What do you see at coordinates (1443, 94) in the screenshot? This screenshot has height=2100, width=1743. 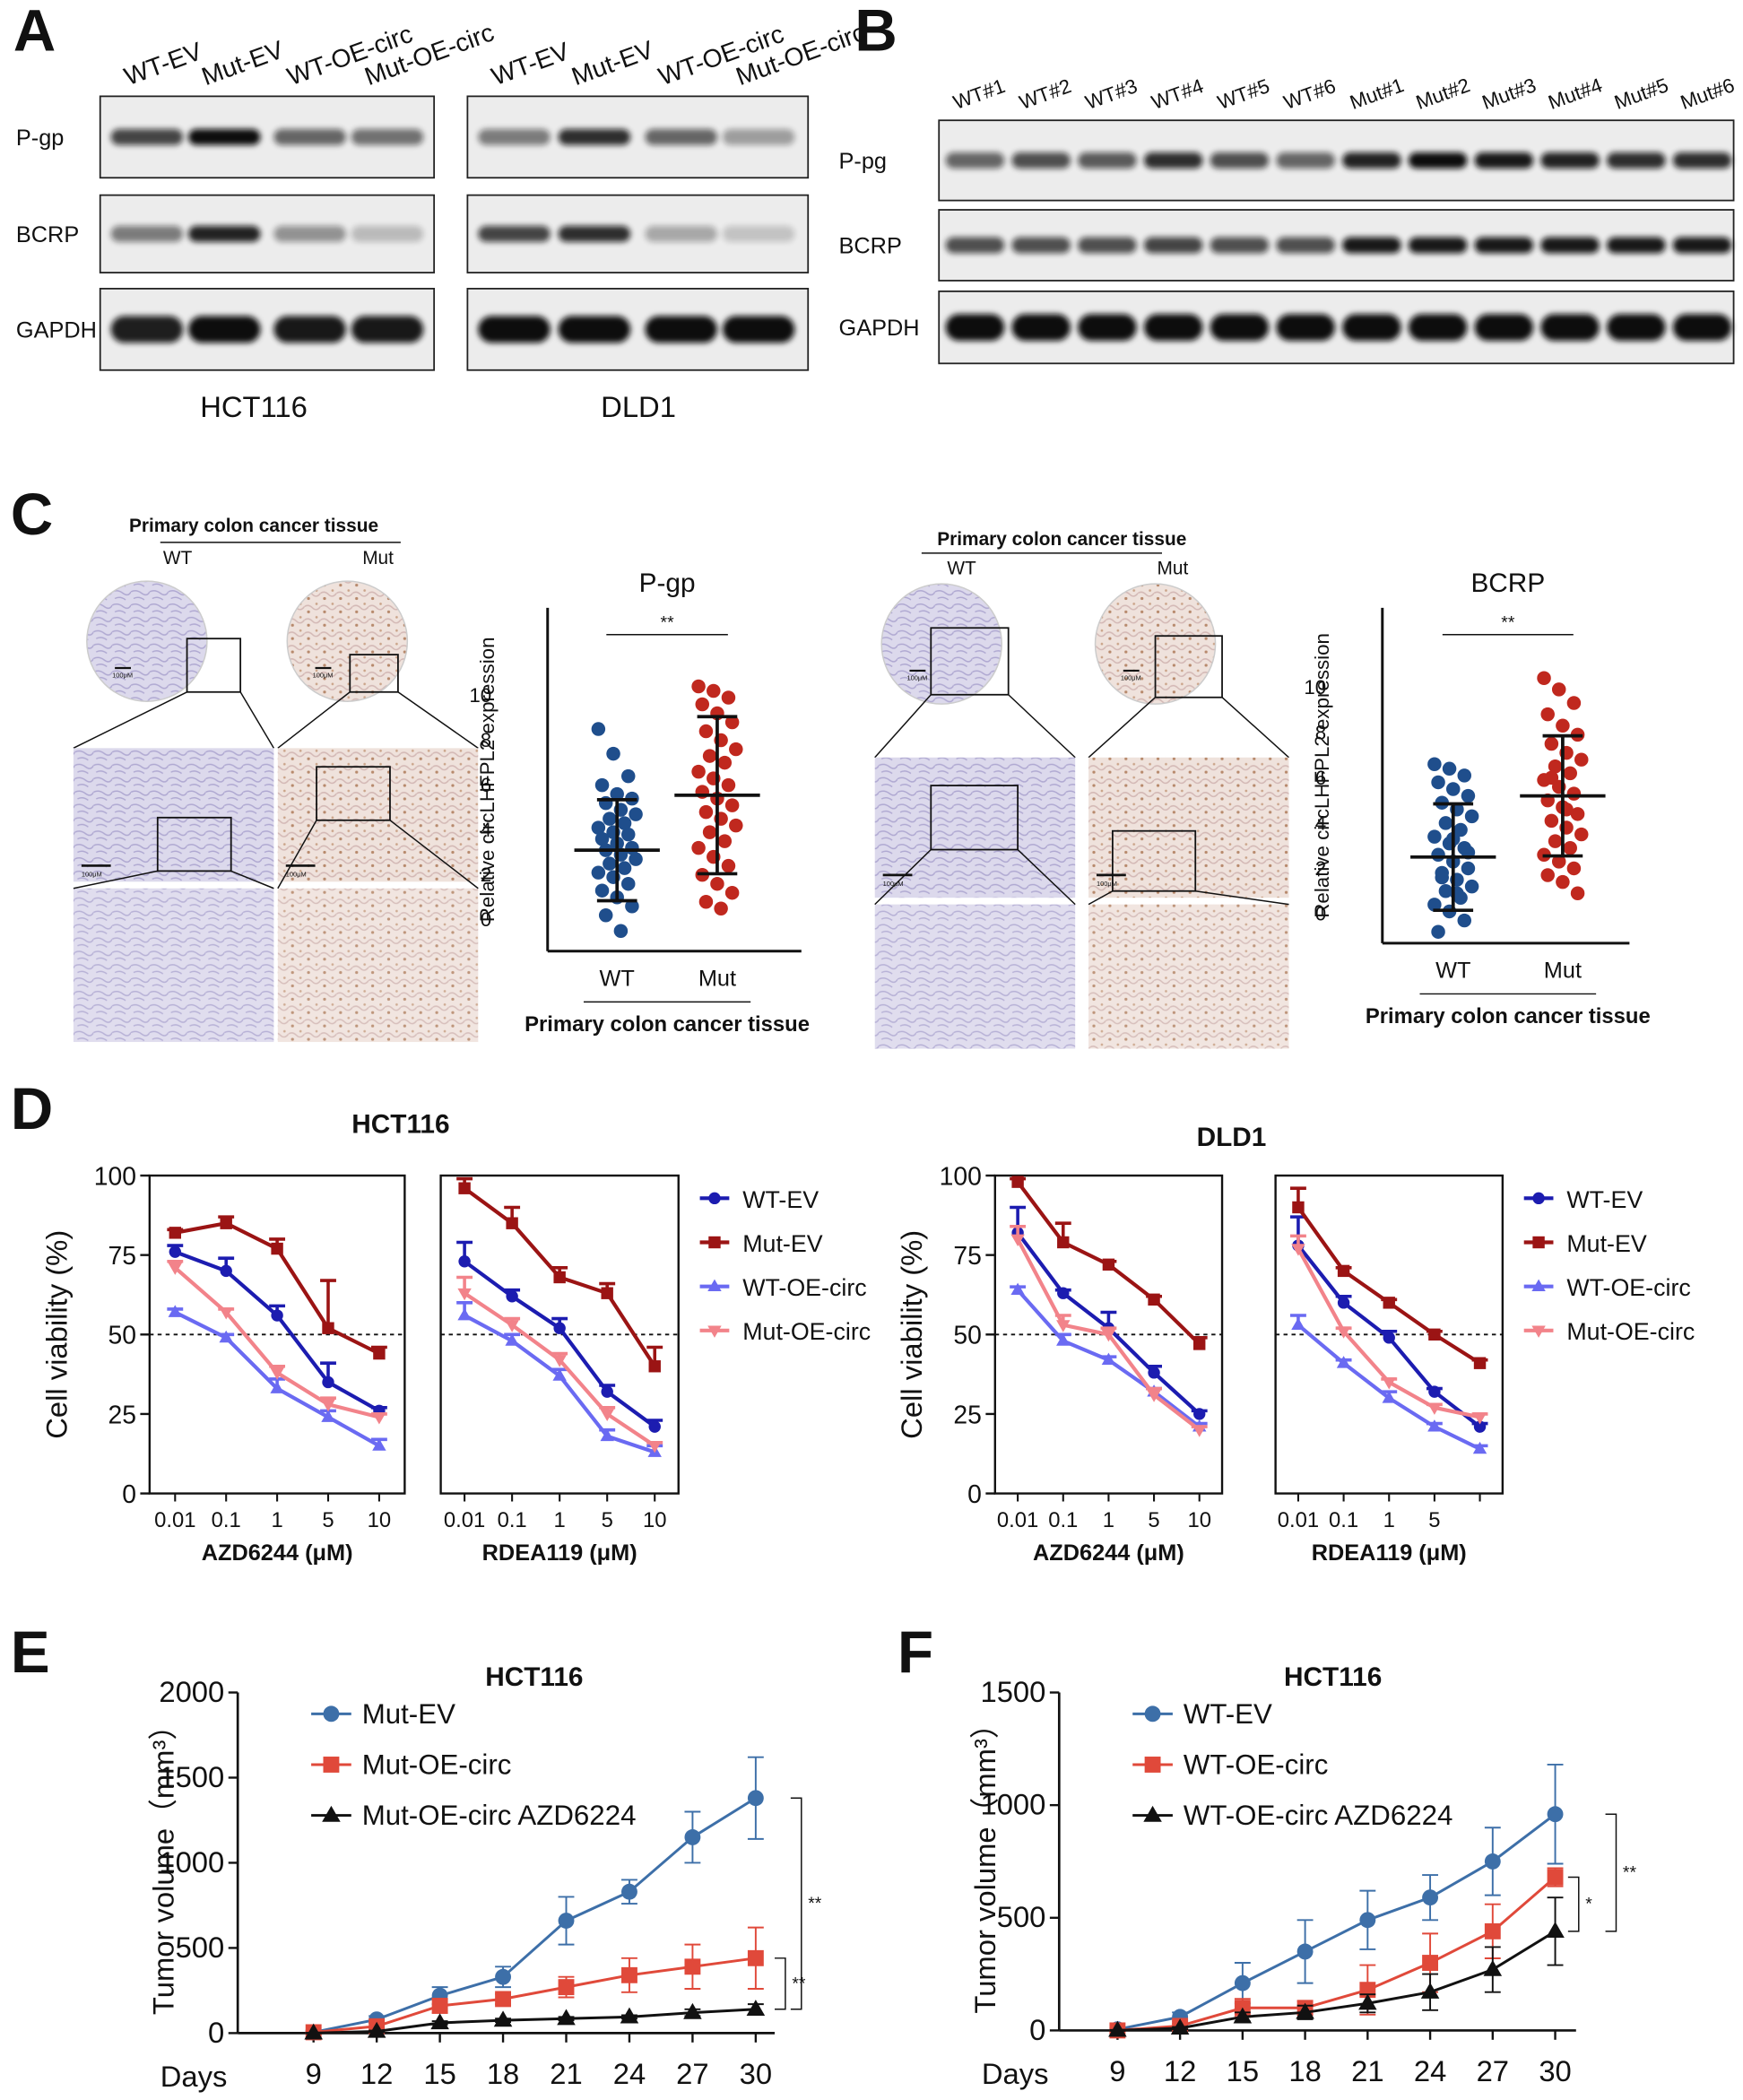 I see `blot-lane-label: Mut#2` at bounding box center [1443, 94].